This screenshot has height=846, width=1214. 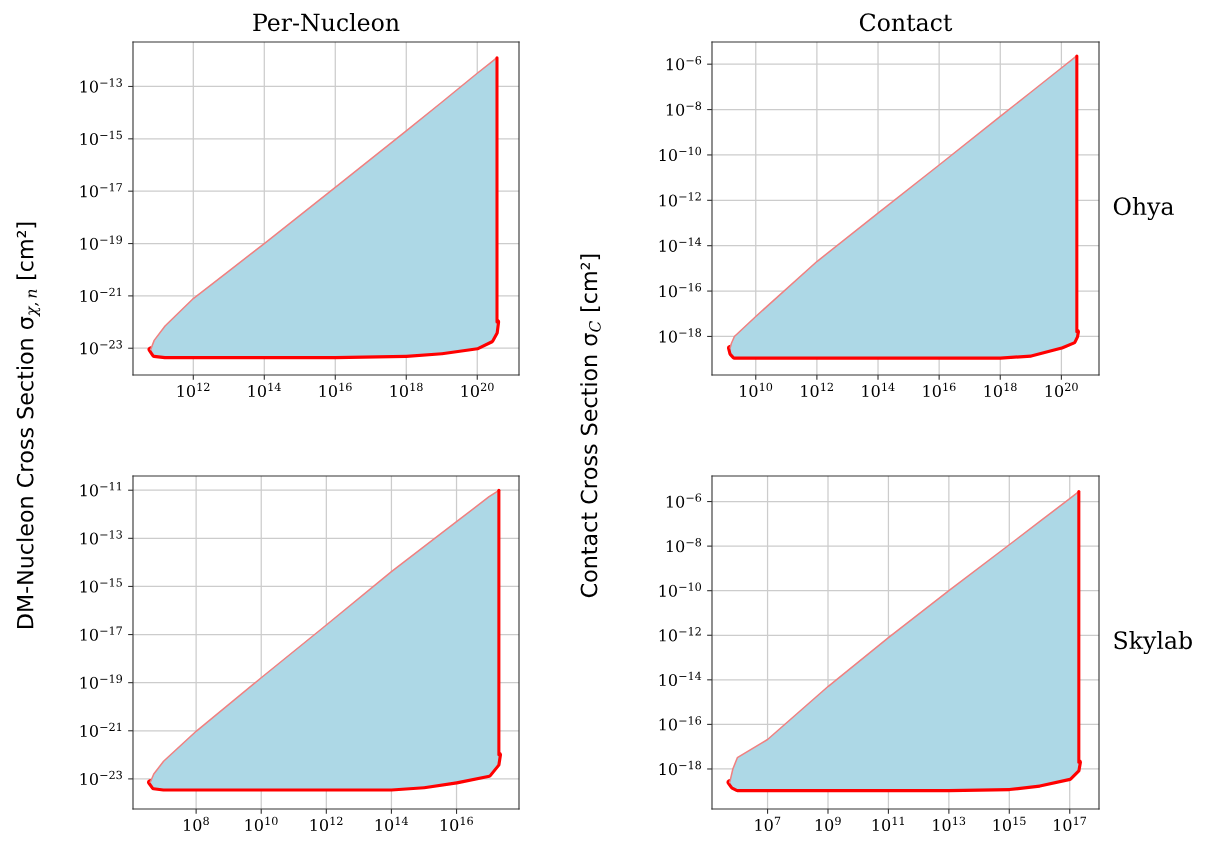 What do you see at coordinates (28, 425) in the screenshot?
I see `y-axis-title: DM-Nucleon Cross Section σ$_{χ,n}$ [cm²]` at bounding box center [28, 425].